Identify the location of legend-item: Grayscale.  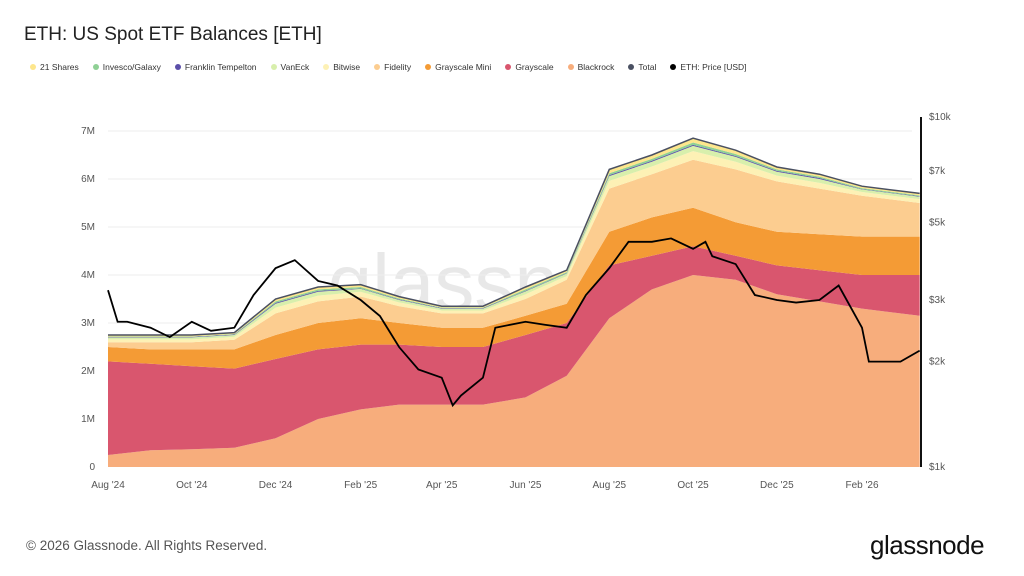
(529, 67).